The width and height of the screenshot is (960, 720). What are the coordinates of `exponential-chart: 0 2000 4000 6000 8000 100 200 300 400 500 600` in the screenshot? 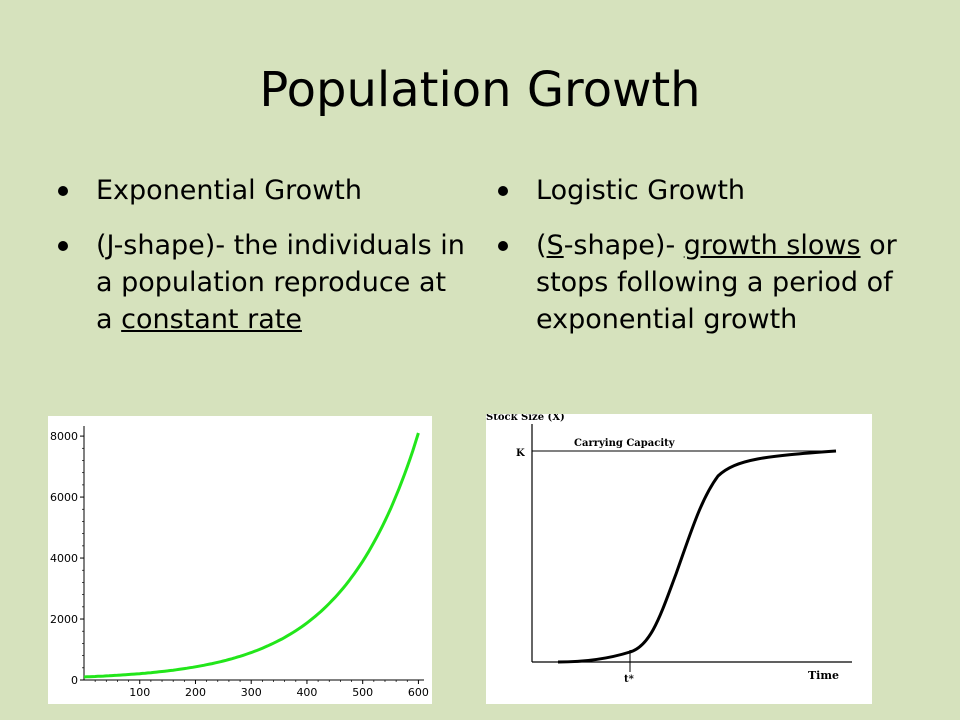 It's located at (239, 562).